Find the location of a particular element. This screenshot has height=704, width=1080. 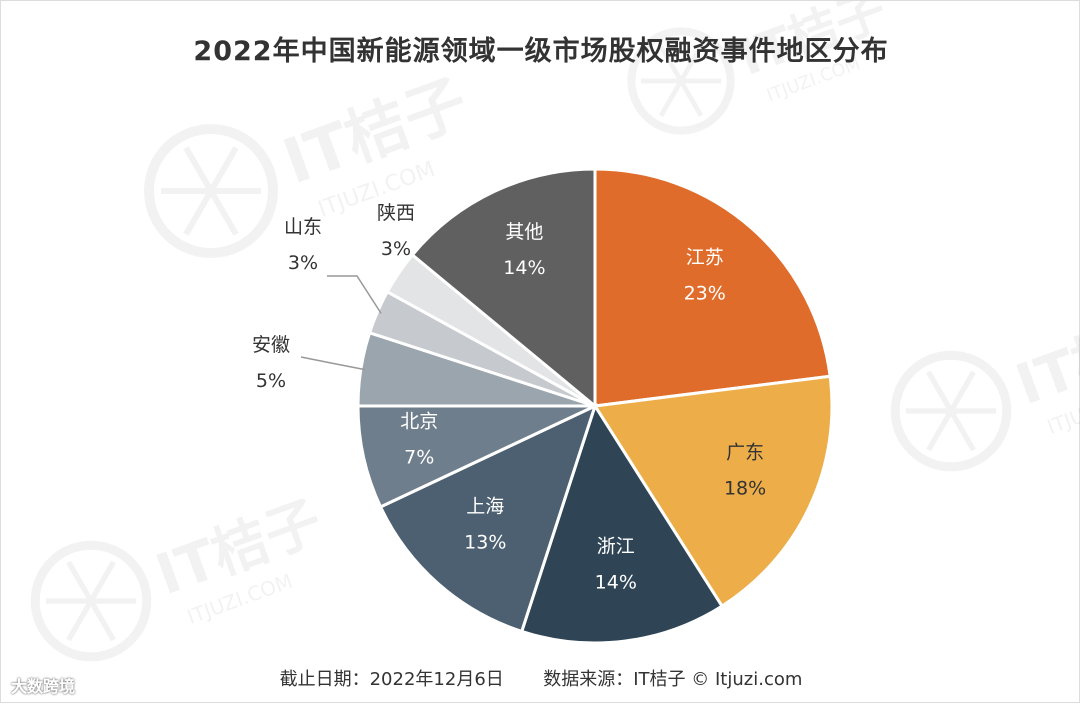

chart-footer: 截止日期：2022年12月6日 数据来源：IT桔子 © Itjuzi.com is located at coordinates (540, 678).